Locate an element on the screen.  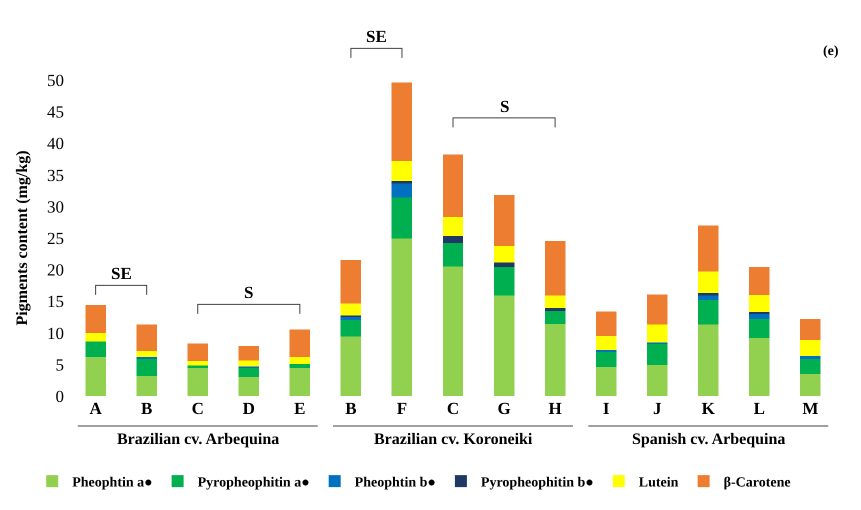
y-tick-label: 15 is located at coordinates (55, 302).